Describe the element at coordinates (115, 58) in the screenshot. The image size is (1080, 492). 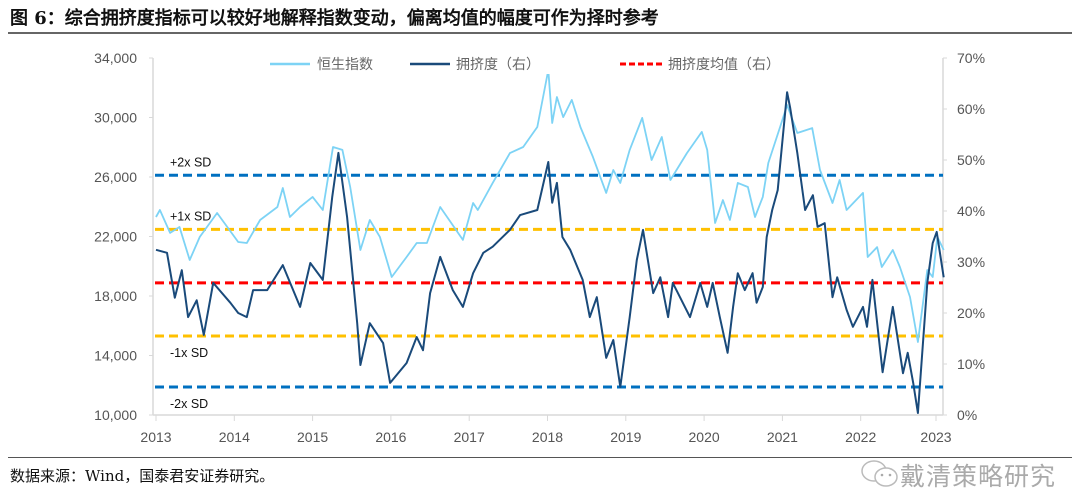
I see `left-tick-label: 34,000` at that location.